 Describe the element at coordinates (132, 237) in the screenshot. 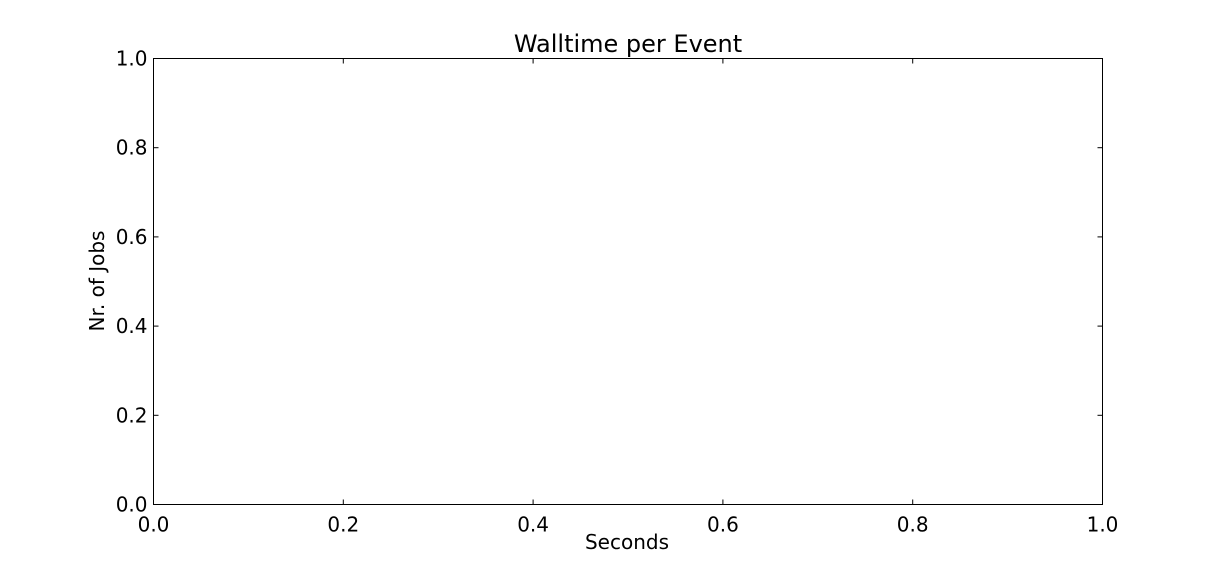

I see `y-tick-label: 0.6` at that location.